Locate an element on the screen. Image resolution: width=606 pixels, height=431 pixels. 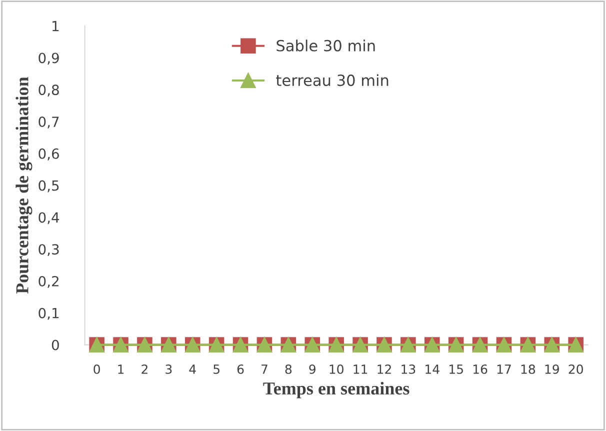
x-tick-label: 10 is located at coordinates (337, 369).